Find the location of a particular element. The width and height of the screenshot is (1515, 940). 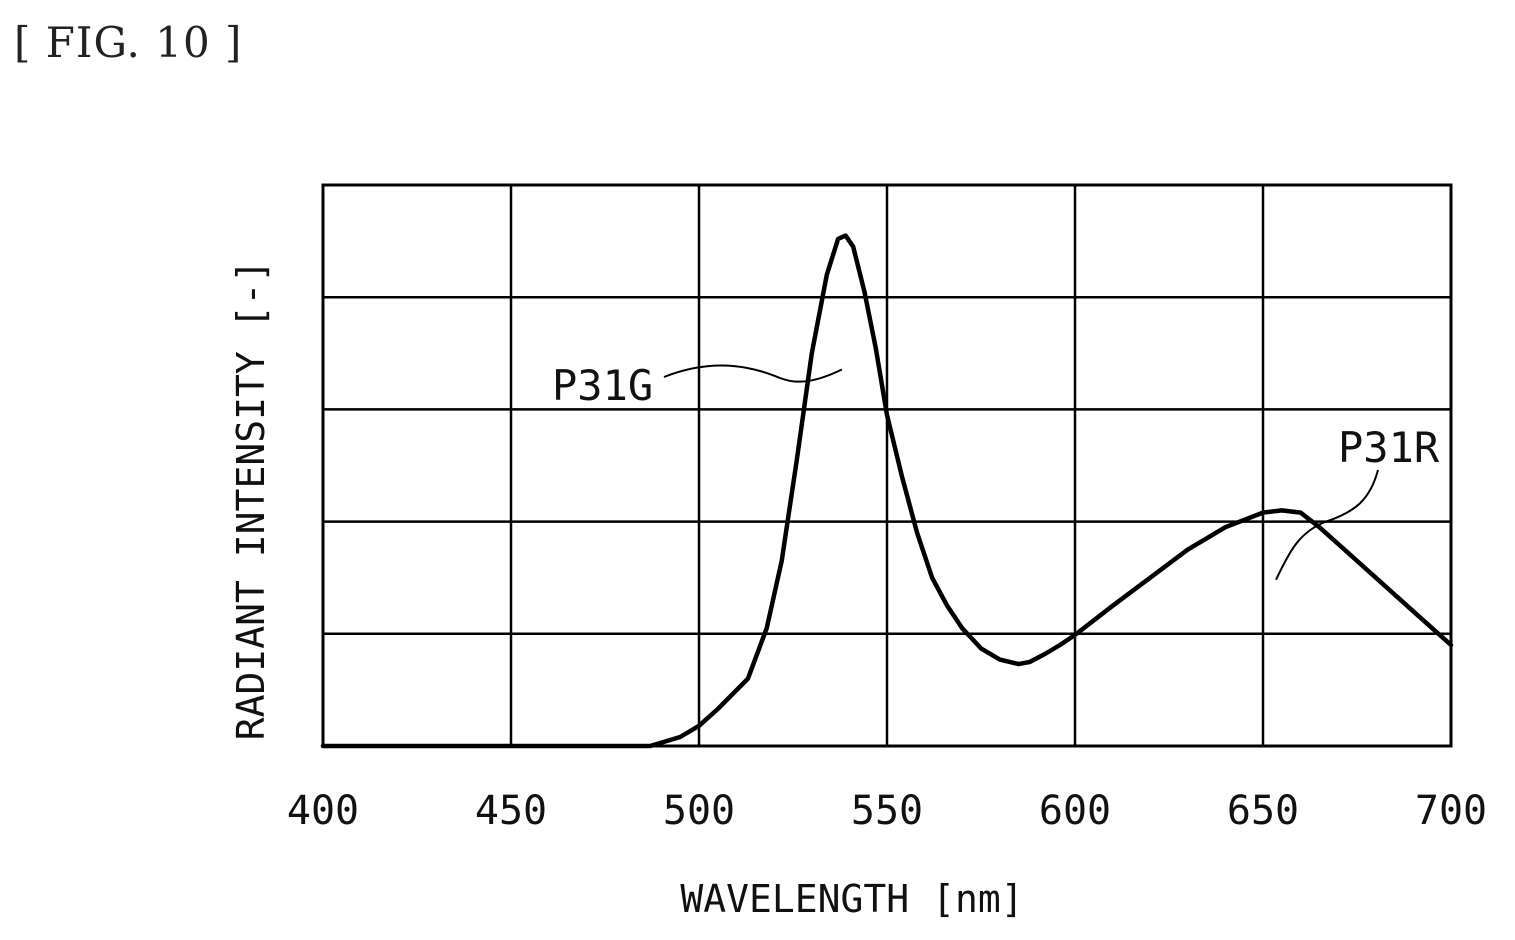

x-tick-label: 700 is located at coordinates (1451, 811).